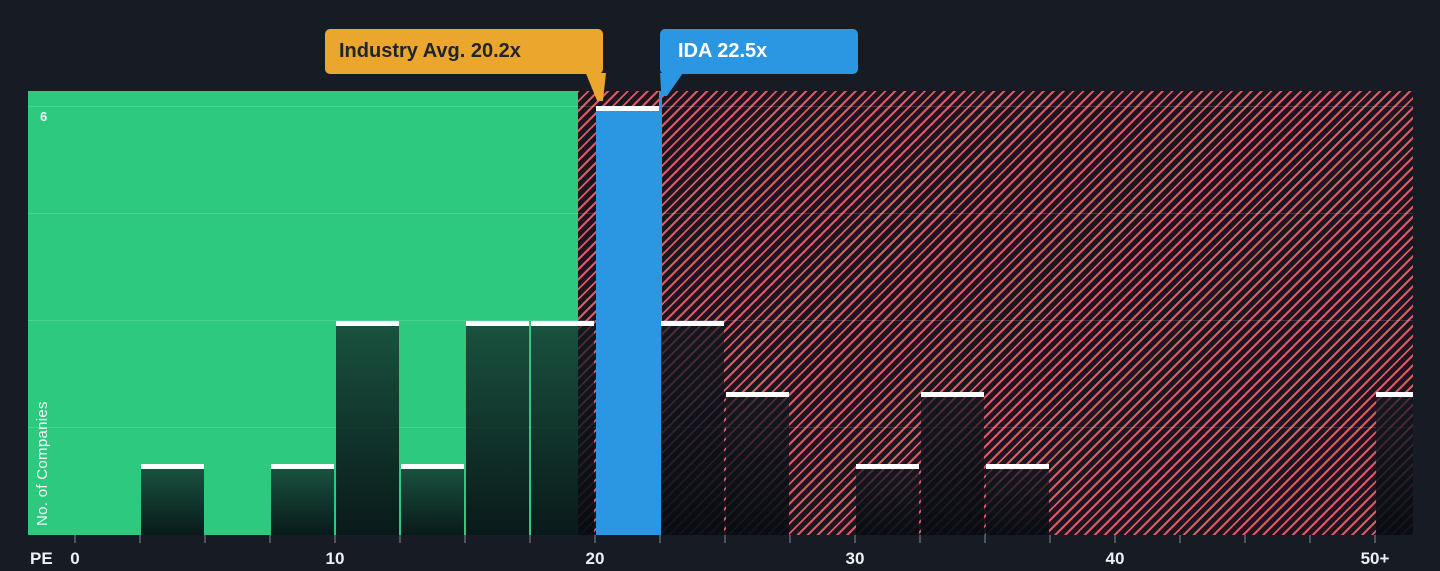 The image size is (1440, 571). Describe the element at coordinates (335, 558) in the screenshot. I see `x-tick-label-10: 10` at that location.